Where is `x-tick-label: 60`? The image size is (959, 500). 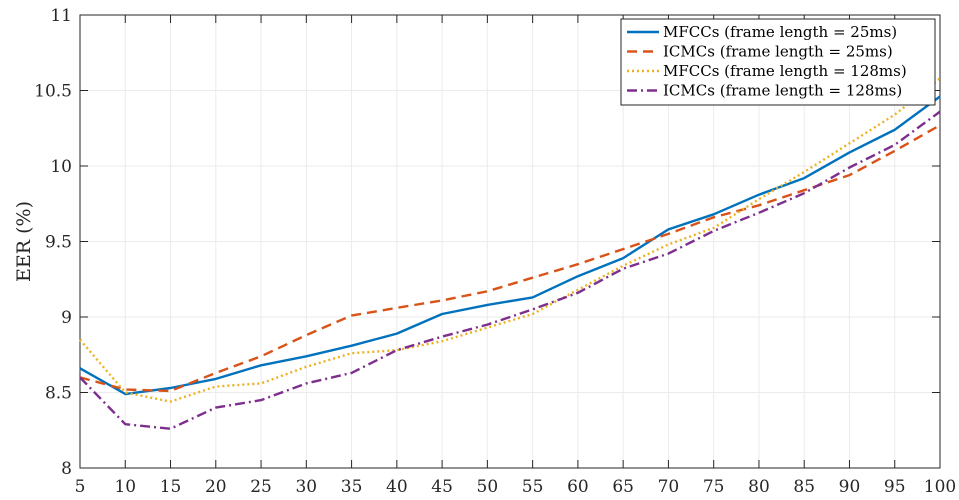 x-tick-label: 60 is located at coordinates (578, 487).